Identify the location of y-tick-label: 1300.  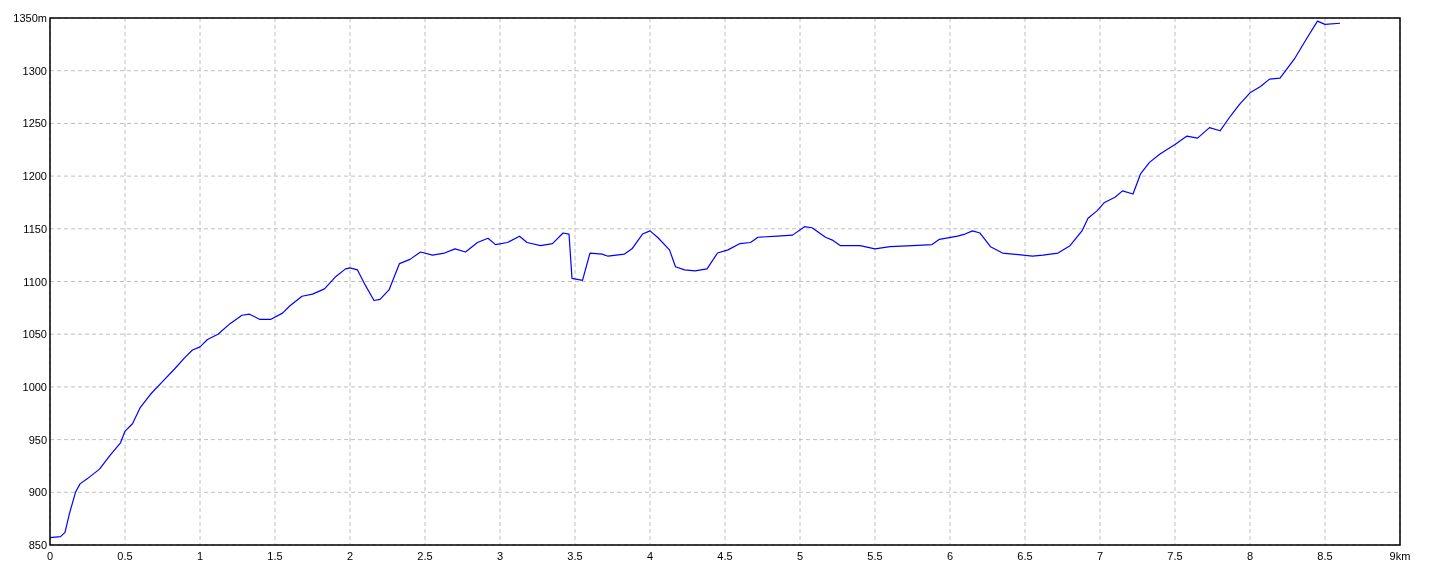
(34, 70).